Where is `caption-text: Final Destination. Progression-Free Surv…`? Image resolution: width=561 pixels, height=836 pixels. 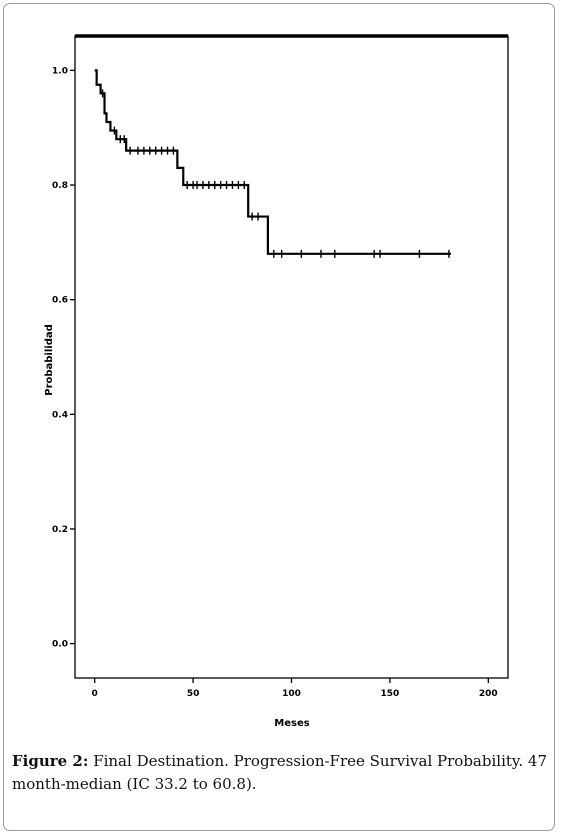 caption-text: Final Destination. Progression-Free Surv… is located at coordinates (280, 772).